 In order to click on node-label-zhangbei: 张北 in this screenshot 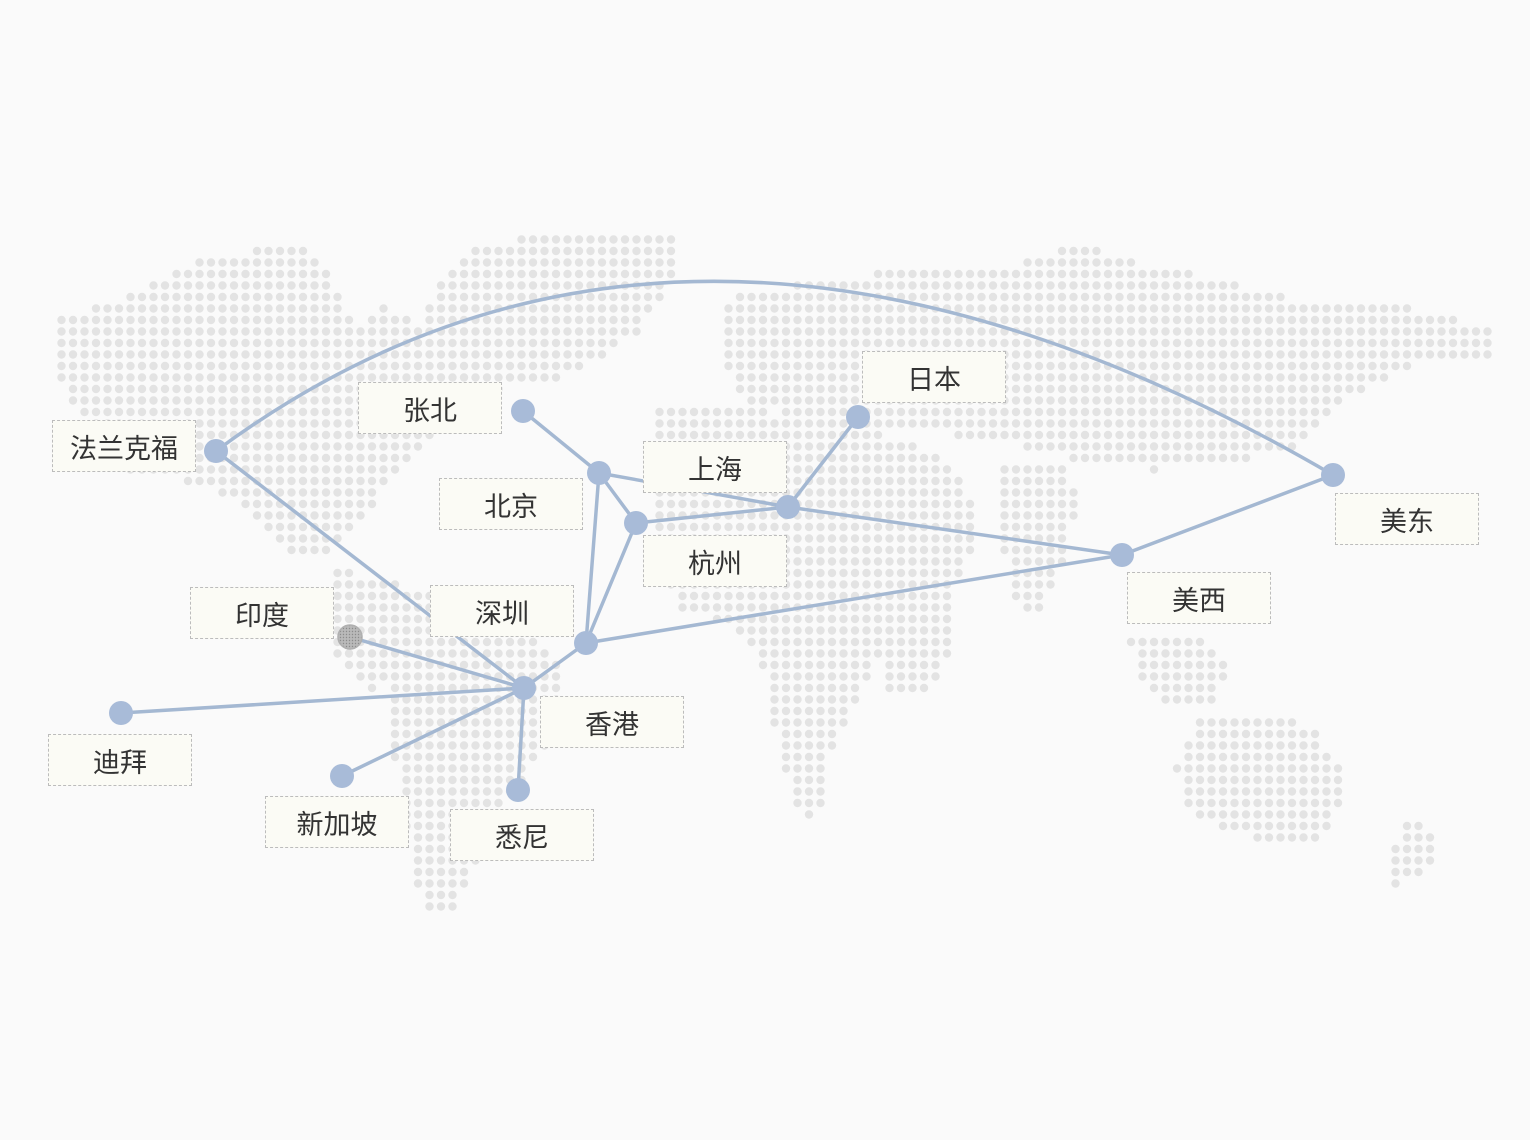, I will do `click(430, 408)`.